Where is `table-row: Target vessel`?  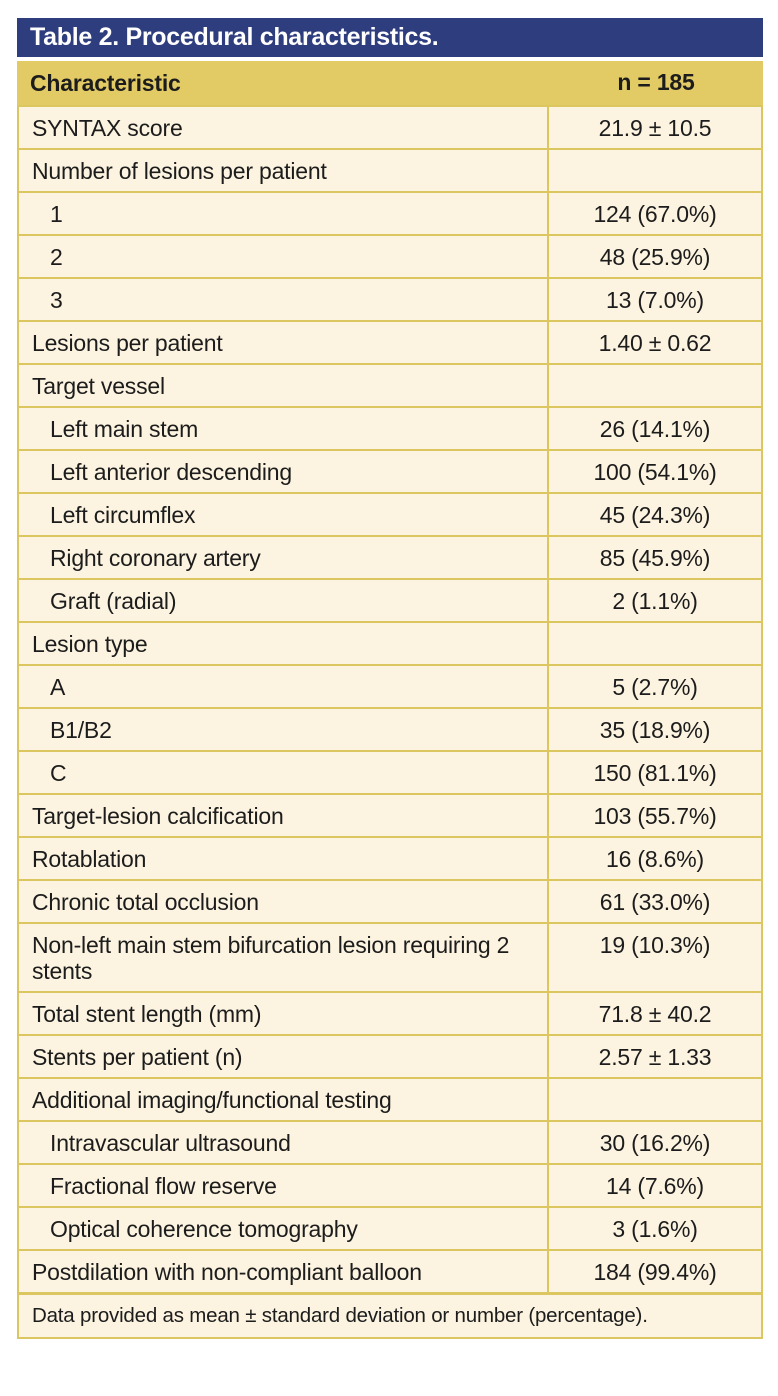
table-row: Target vessel is located at coordinates (390, 384).